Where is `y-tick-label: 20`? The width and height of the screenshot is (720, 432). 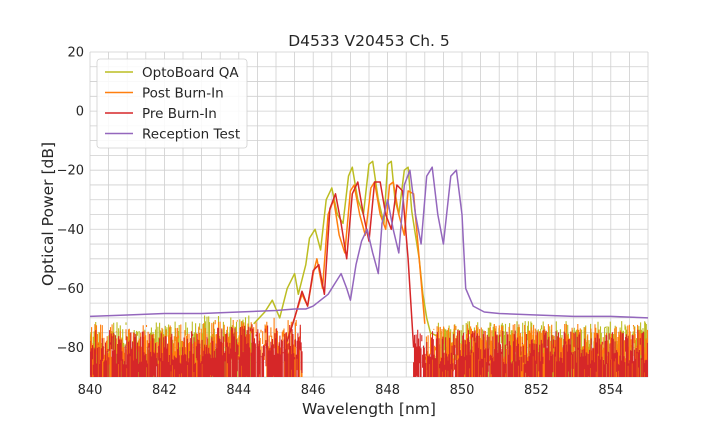 y-tick-label: 20 is located at coordinates (75, 53).